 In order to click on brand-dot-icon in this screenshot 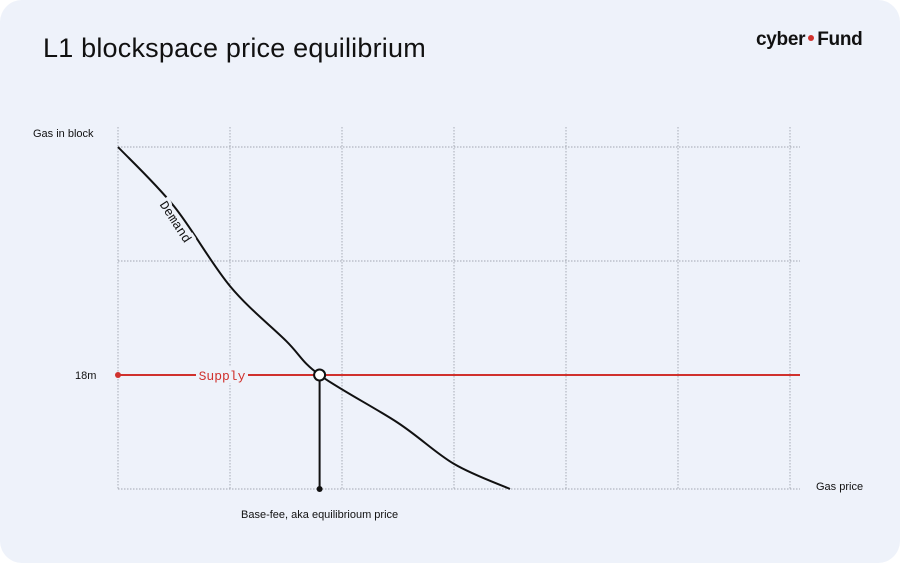, I will do `click(811, 38)`.